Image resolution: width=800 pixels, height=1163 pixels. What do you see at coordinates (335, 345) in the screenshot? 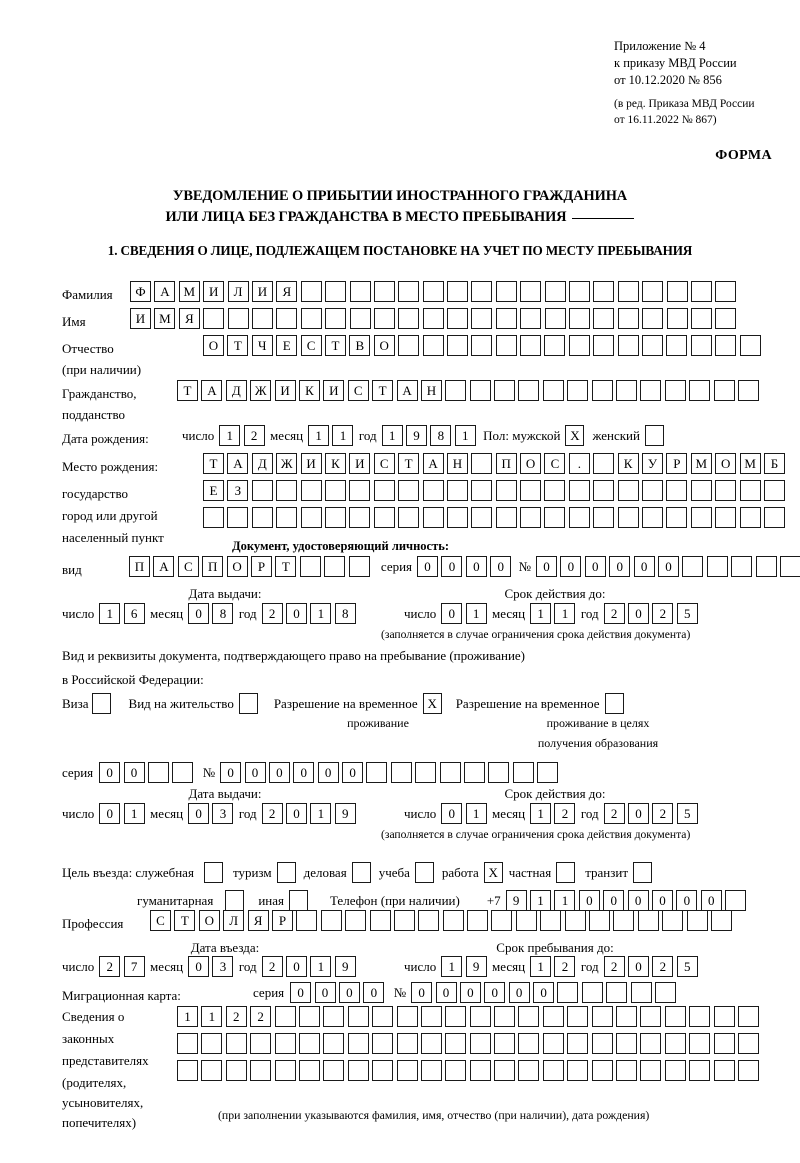
I see `patronymic-cell: Т` at bounding box center [335, 345].